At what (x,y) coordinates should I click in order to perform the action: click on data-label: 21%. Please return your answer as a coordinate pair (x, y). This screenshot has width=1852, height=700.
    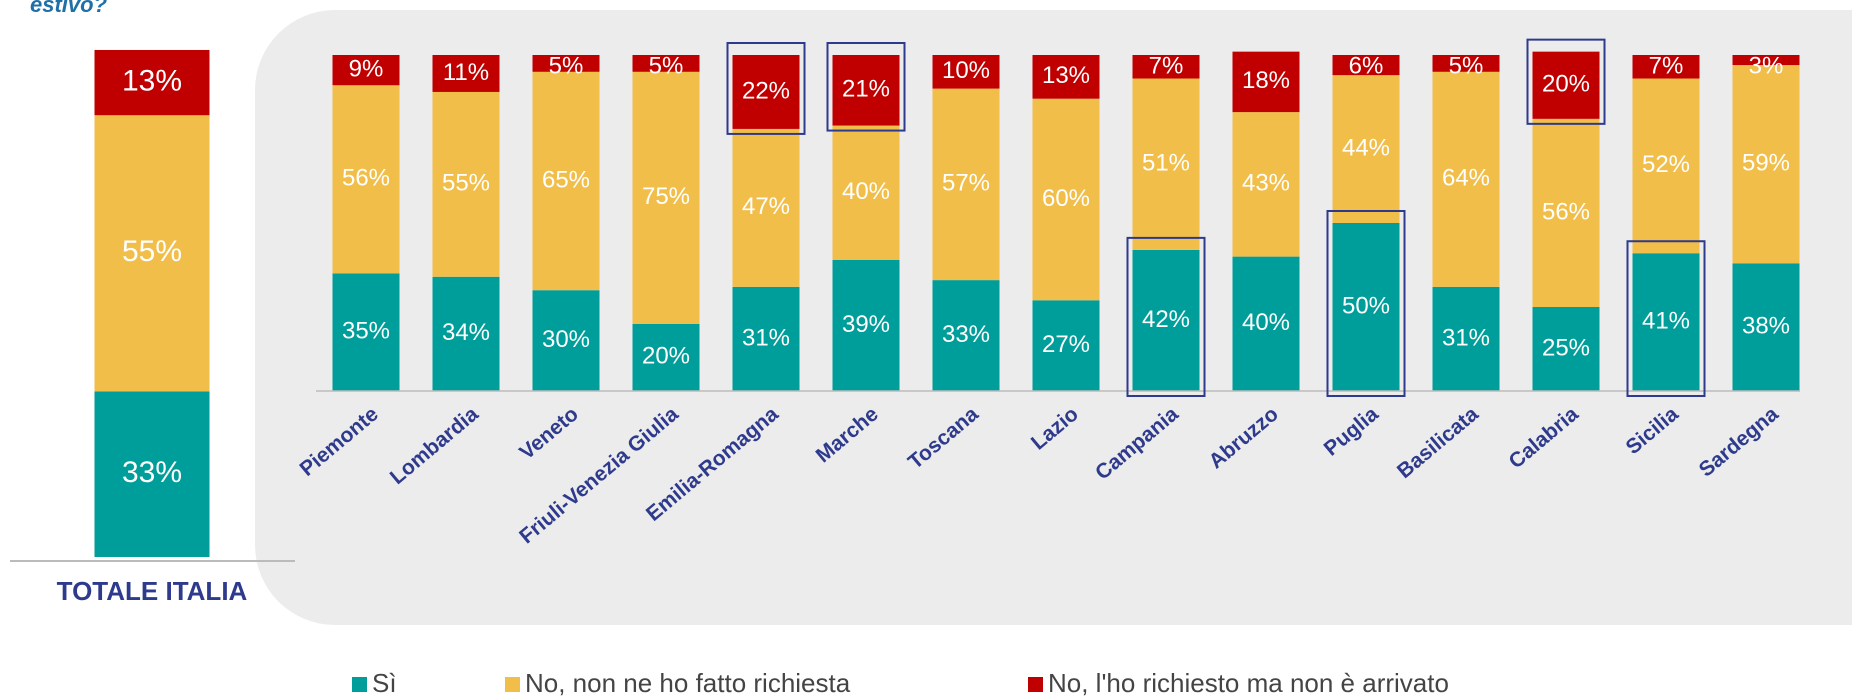
    Looking at the image, I should click on (866, 89).